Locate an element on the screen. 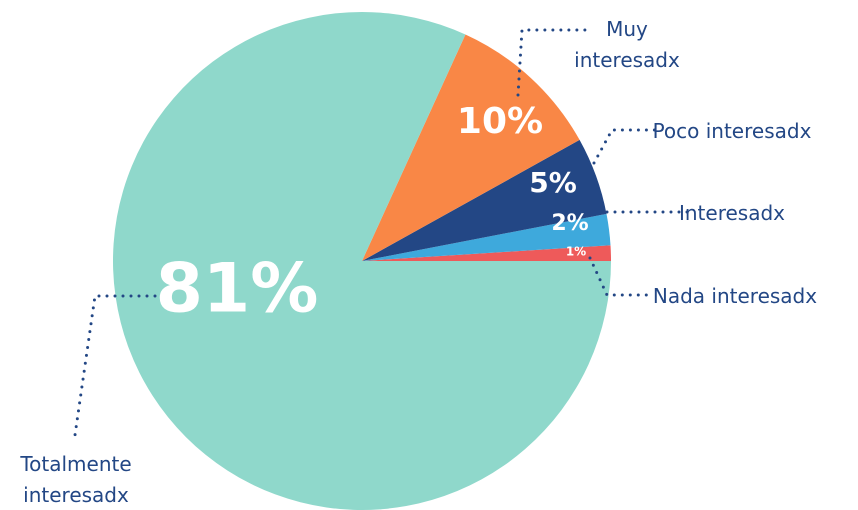  value-label: 10% is located at coordinates (500, 121).